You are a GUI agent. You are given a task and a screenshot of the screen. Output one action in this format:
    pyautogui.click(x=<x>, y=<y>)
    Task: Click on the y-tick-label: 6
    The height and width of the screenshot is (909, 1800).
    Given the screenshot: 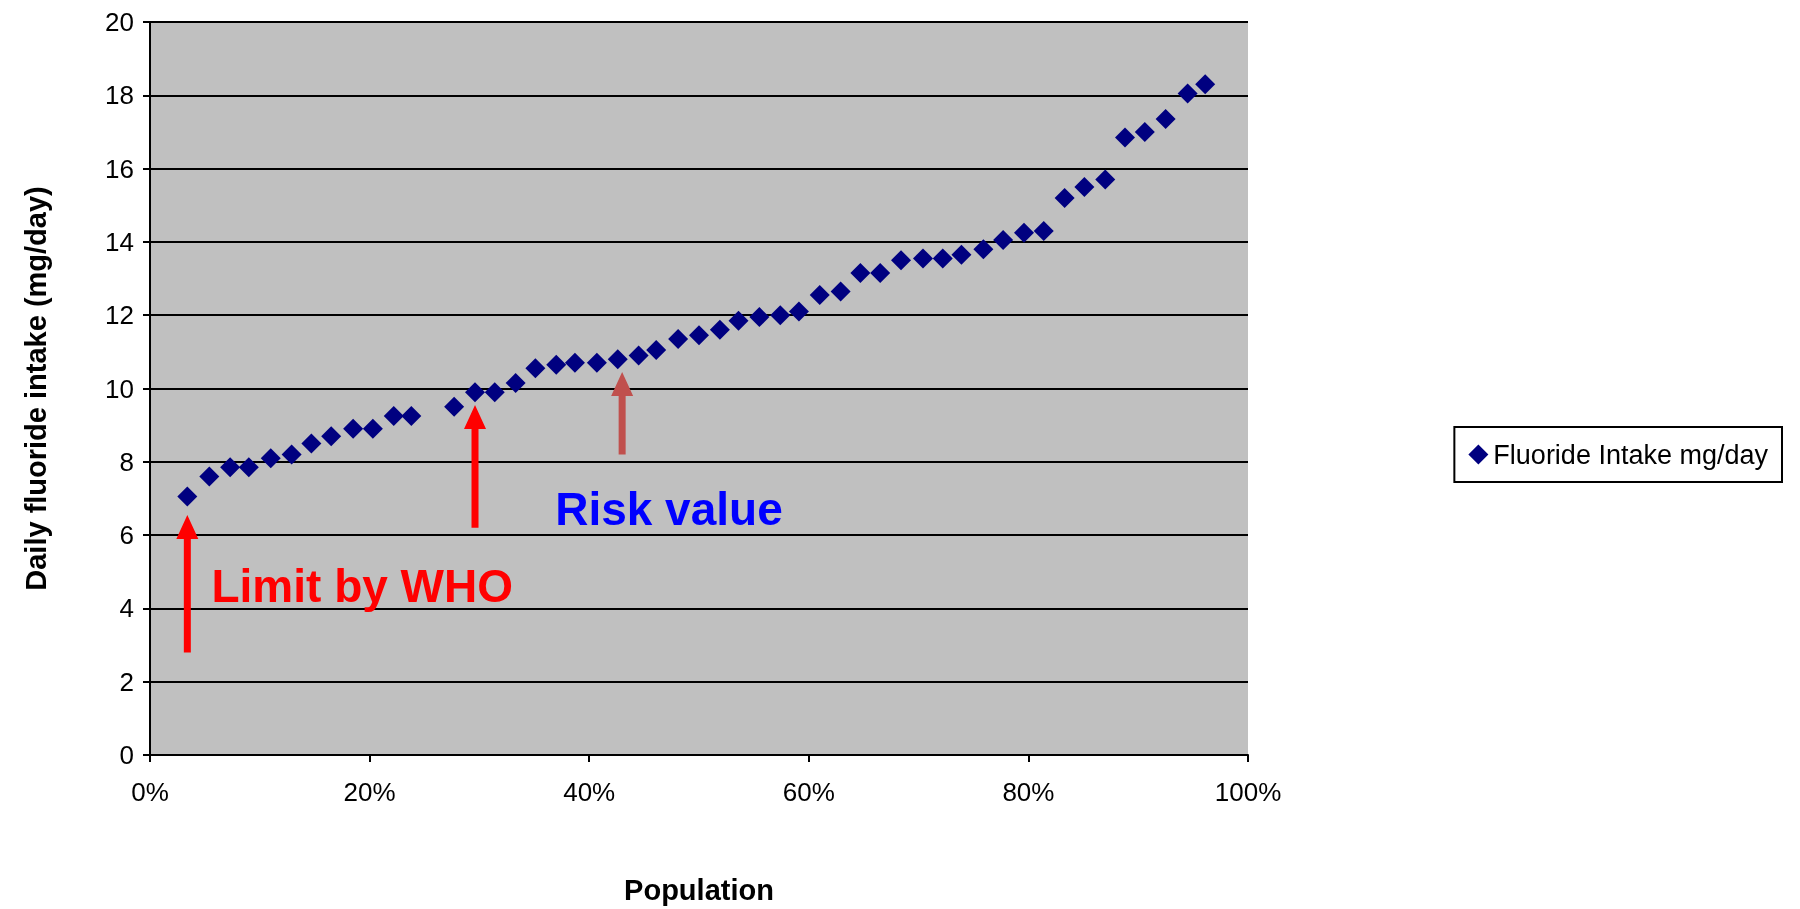 What is the action you would take?
    pyautogui.click(x=126, y=535)
    